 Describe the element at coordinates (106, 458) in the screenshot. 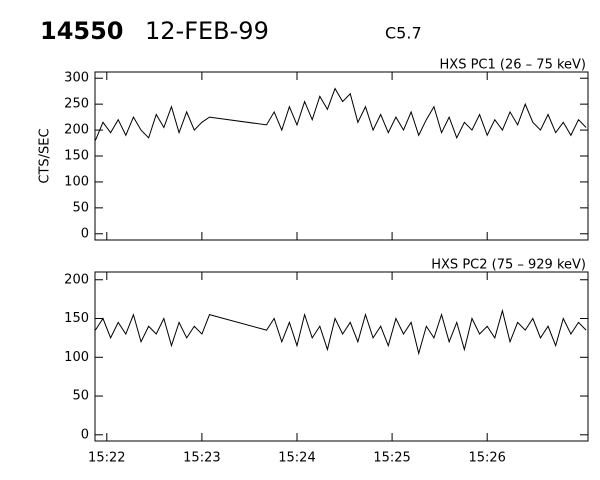

I see `x-tick-label: 15:22` at that location.